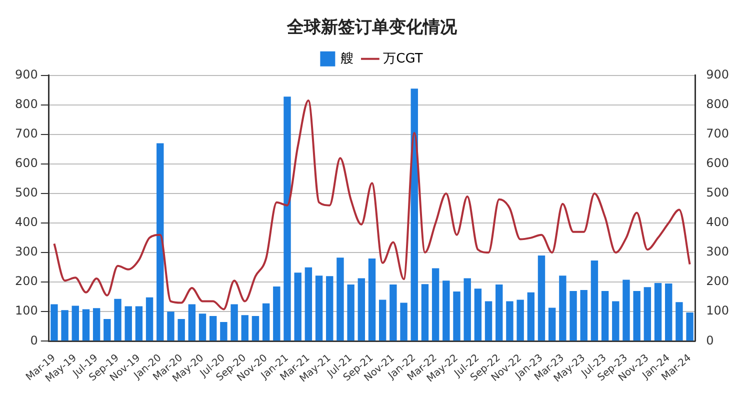  Describe the element at coordinates (710, 340) in the screenshot. I see `y2-tick-label: 0` at that location.